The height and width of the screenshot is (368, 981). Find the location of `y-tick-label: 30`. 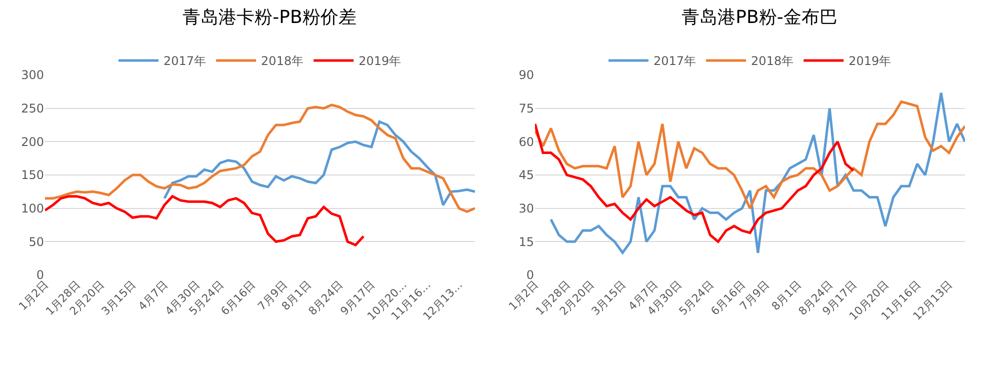

y-tick-label: 30 is located at coordinates (526, 209).